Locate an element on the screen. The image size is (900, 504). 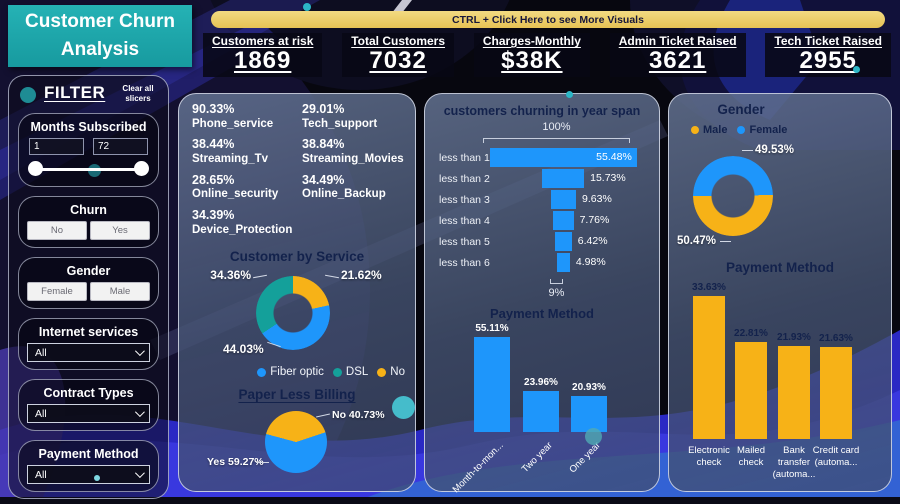
gender-option-male: Male is located at coordinates (120, 291).